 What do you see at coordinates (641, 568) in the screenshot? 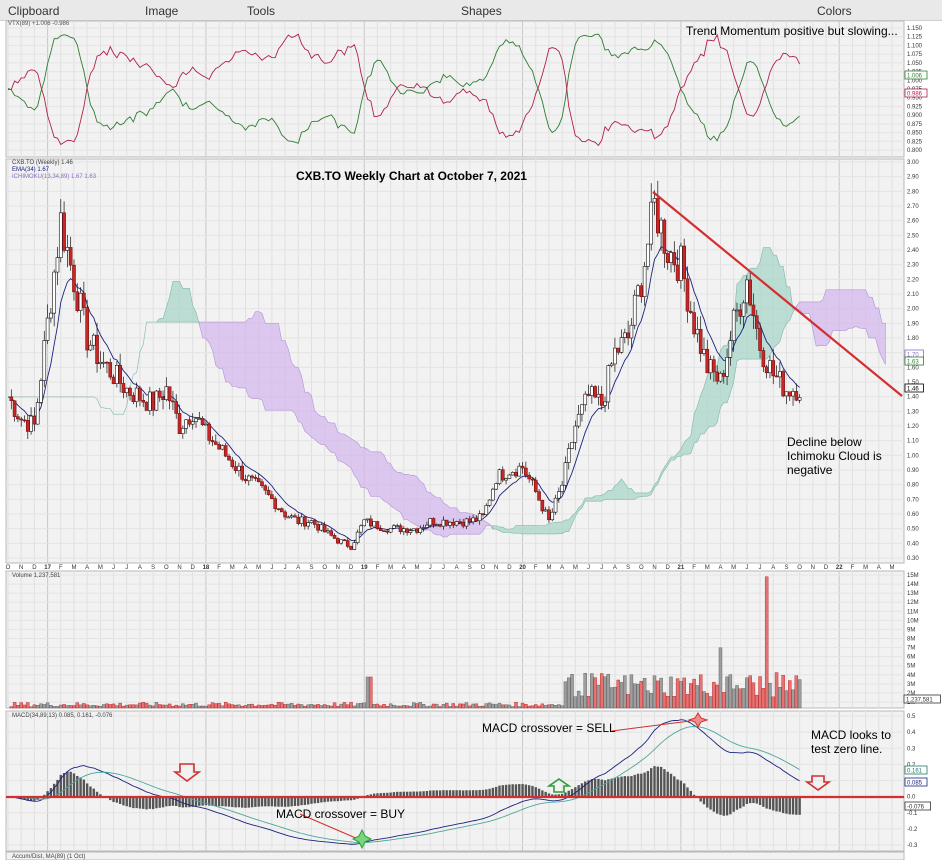
I see `xtick-label: O` at bounding box center [641, 568].